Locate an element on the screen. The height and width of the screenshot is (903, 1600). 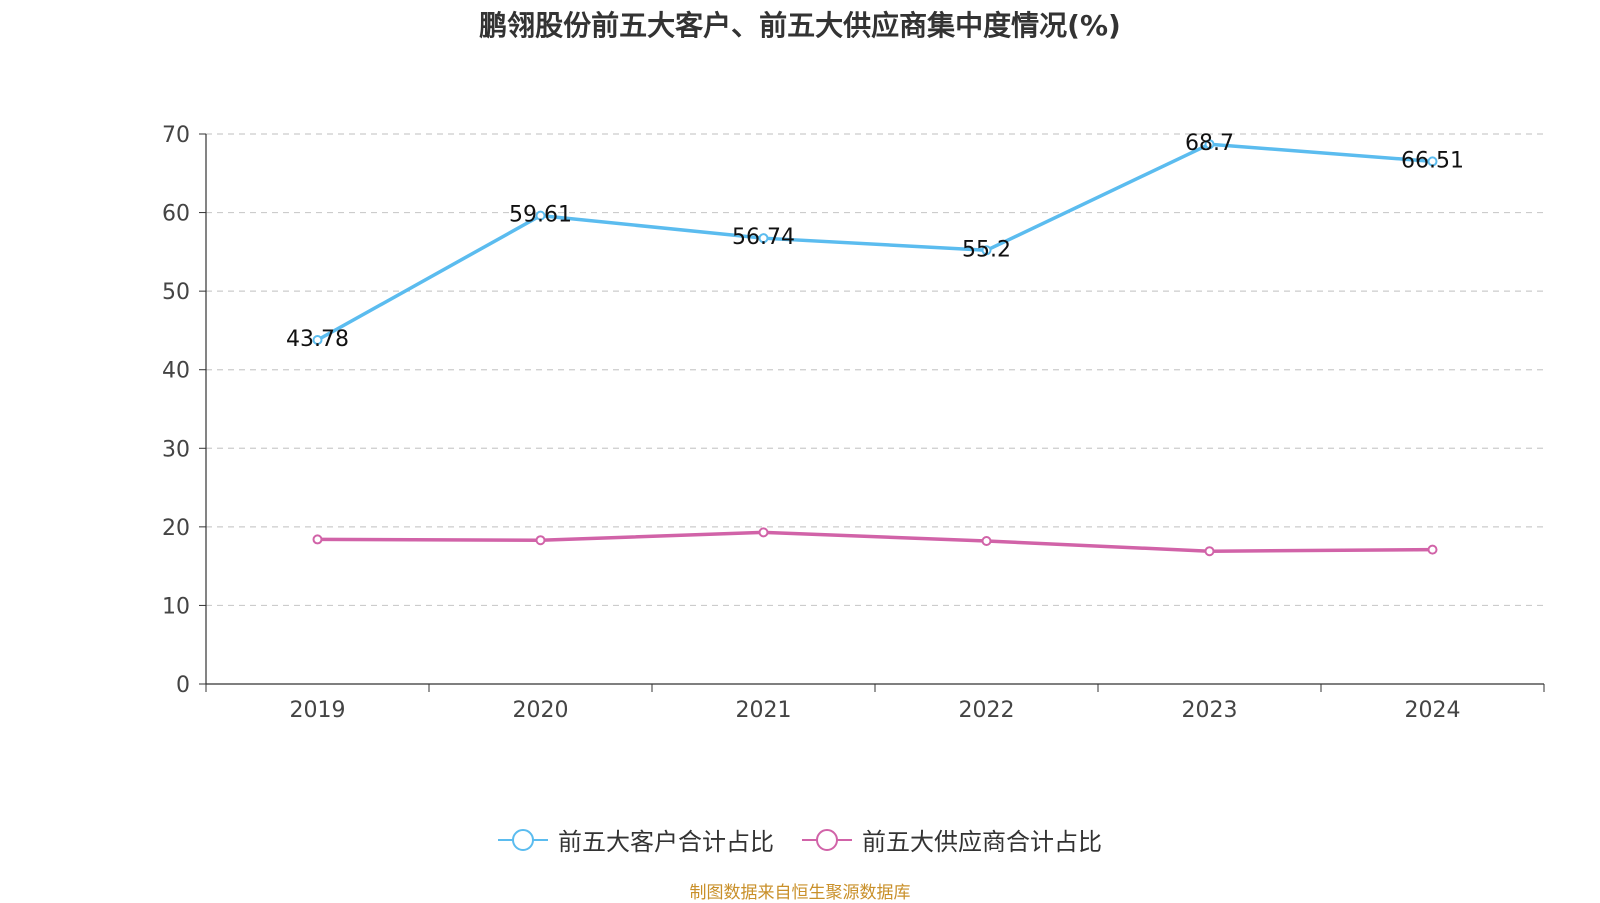
x-tick-label: 2020 is located at coordinates (541, 710).